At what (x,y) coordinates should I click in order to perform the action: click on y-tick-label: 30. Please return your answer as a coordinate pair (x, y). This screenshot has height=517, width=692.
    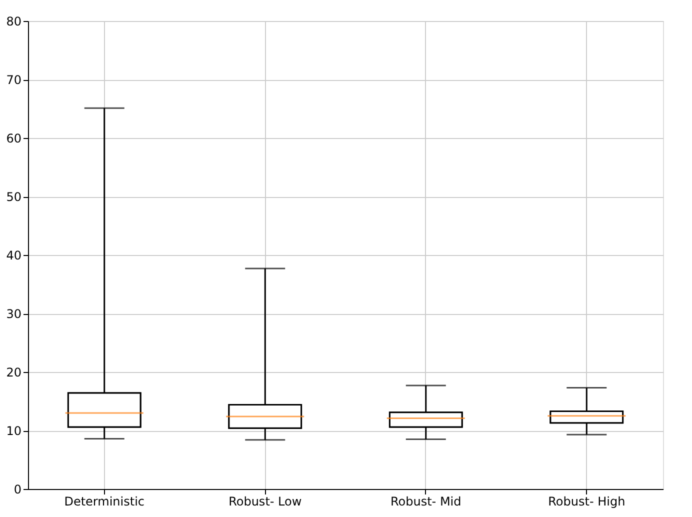
    Looking at the image, I should click on (14, 314).